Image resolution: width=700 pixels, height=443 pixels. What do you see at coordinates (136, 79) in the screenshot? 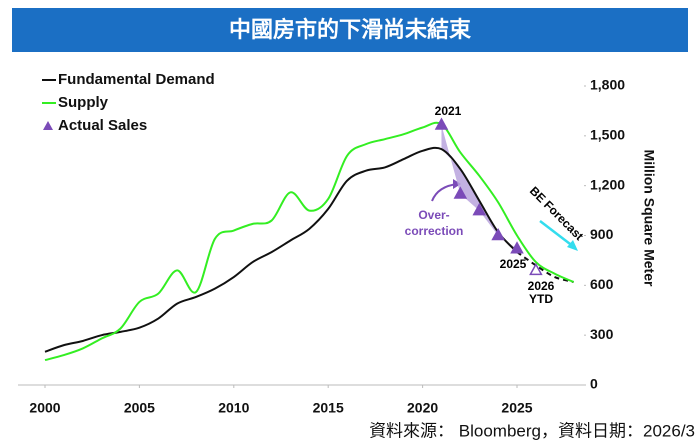
I see `legend-label: Fundamental Demand` at bounding box center [136, 79].